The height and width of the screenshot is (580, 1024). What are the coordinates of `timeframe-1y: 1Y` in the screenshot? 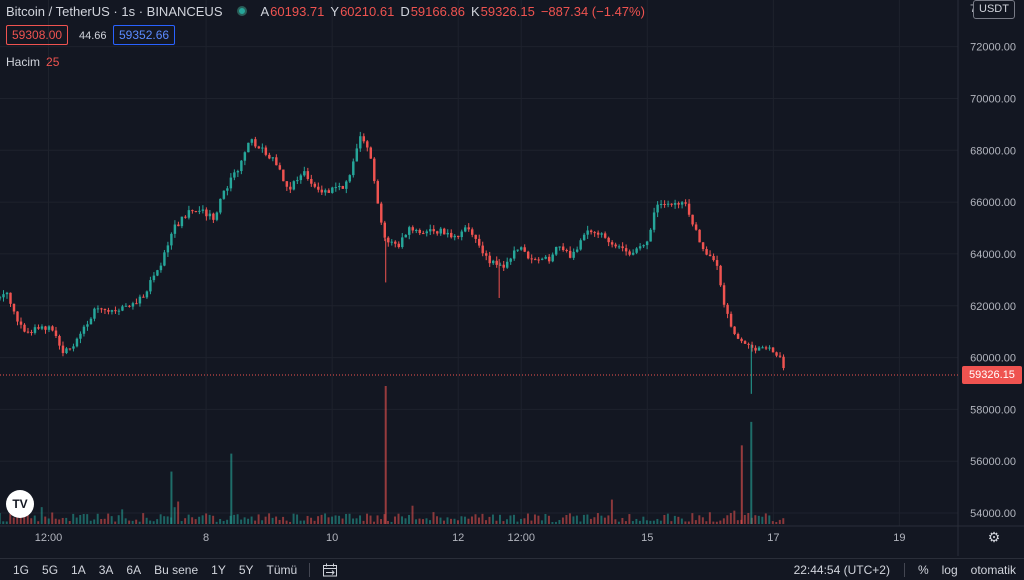 It's located at (218, 569).